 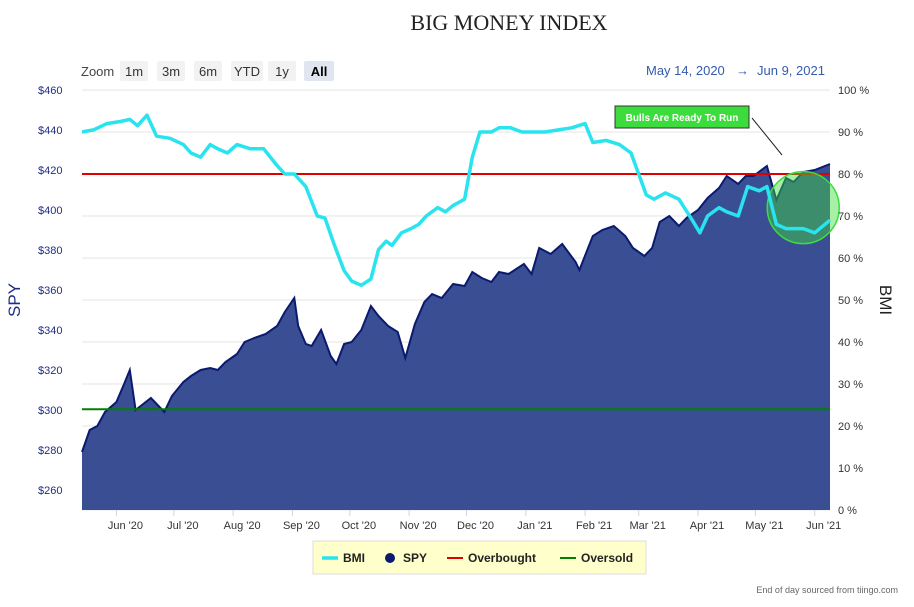 What do you see at coordinates (853, 91) in the screenshot?
I see `y-right-tick-label: 100 %` at bounding box center [853, 91].